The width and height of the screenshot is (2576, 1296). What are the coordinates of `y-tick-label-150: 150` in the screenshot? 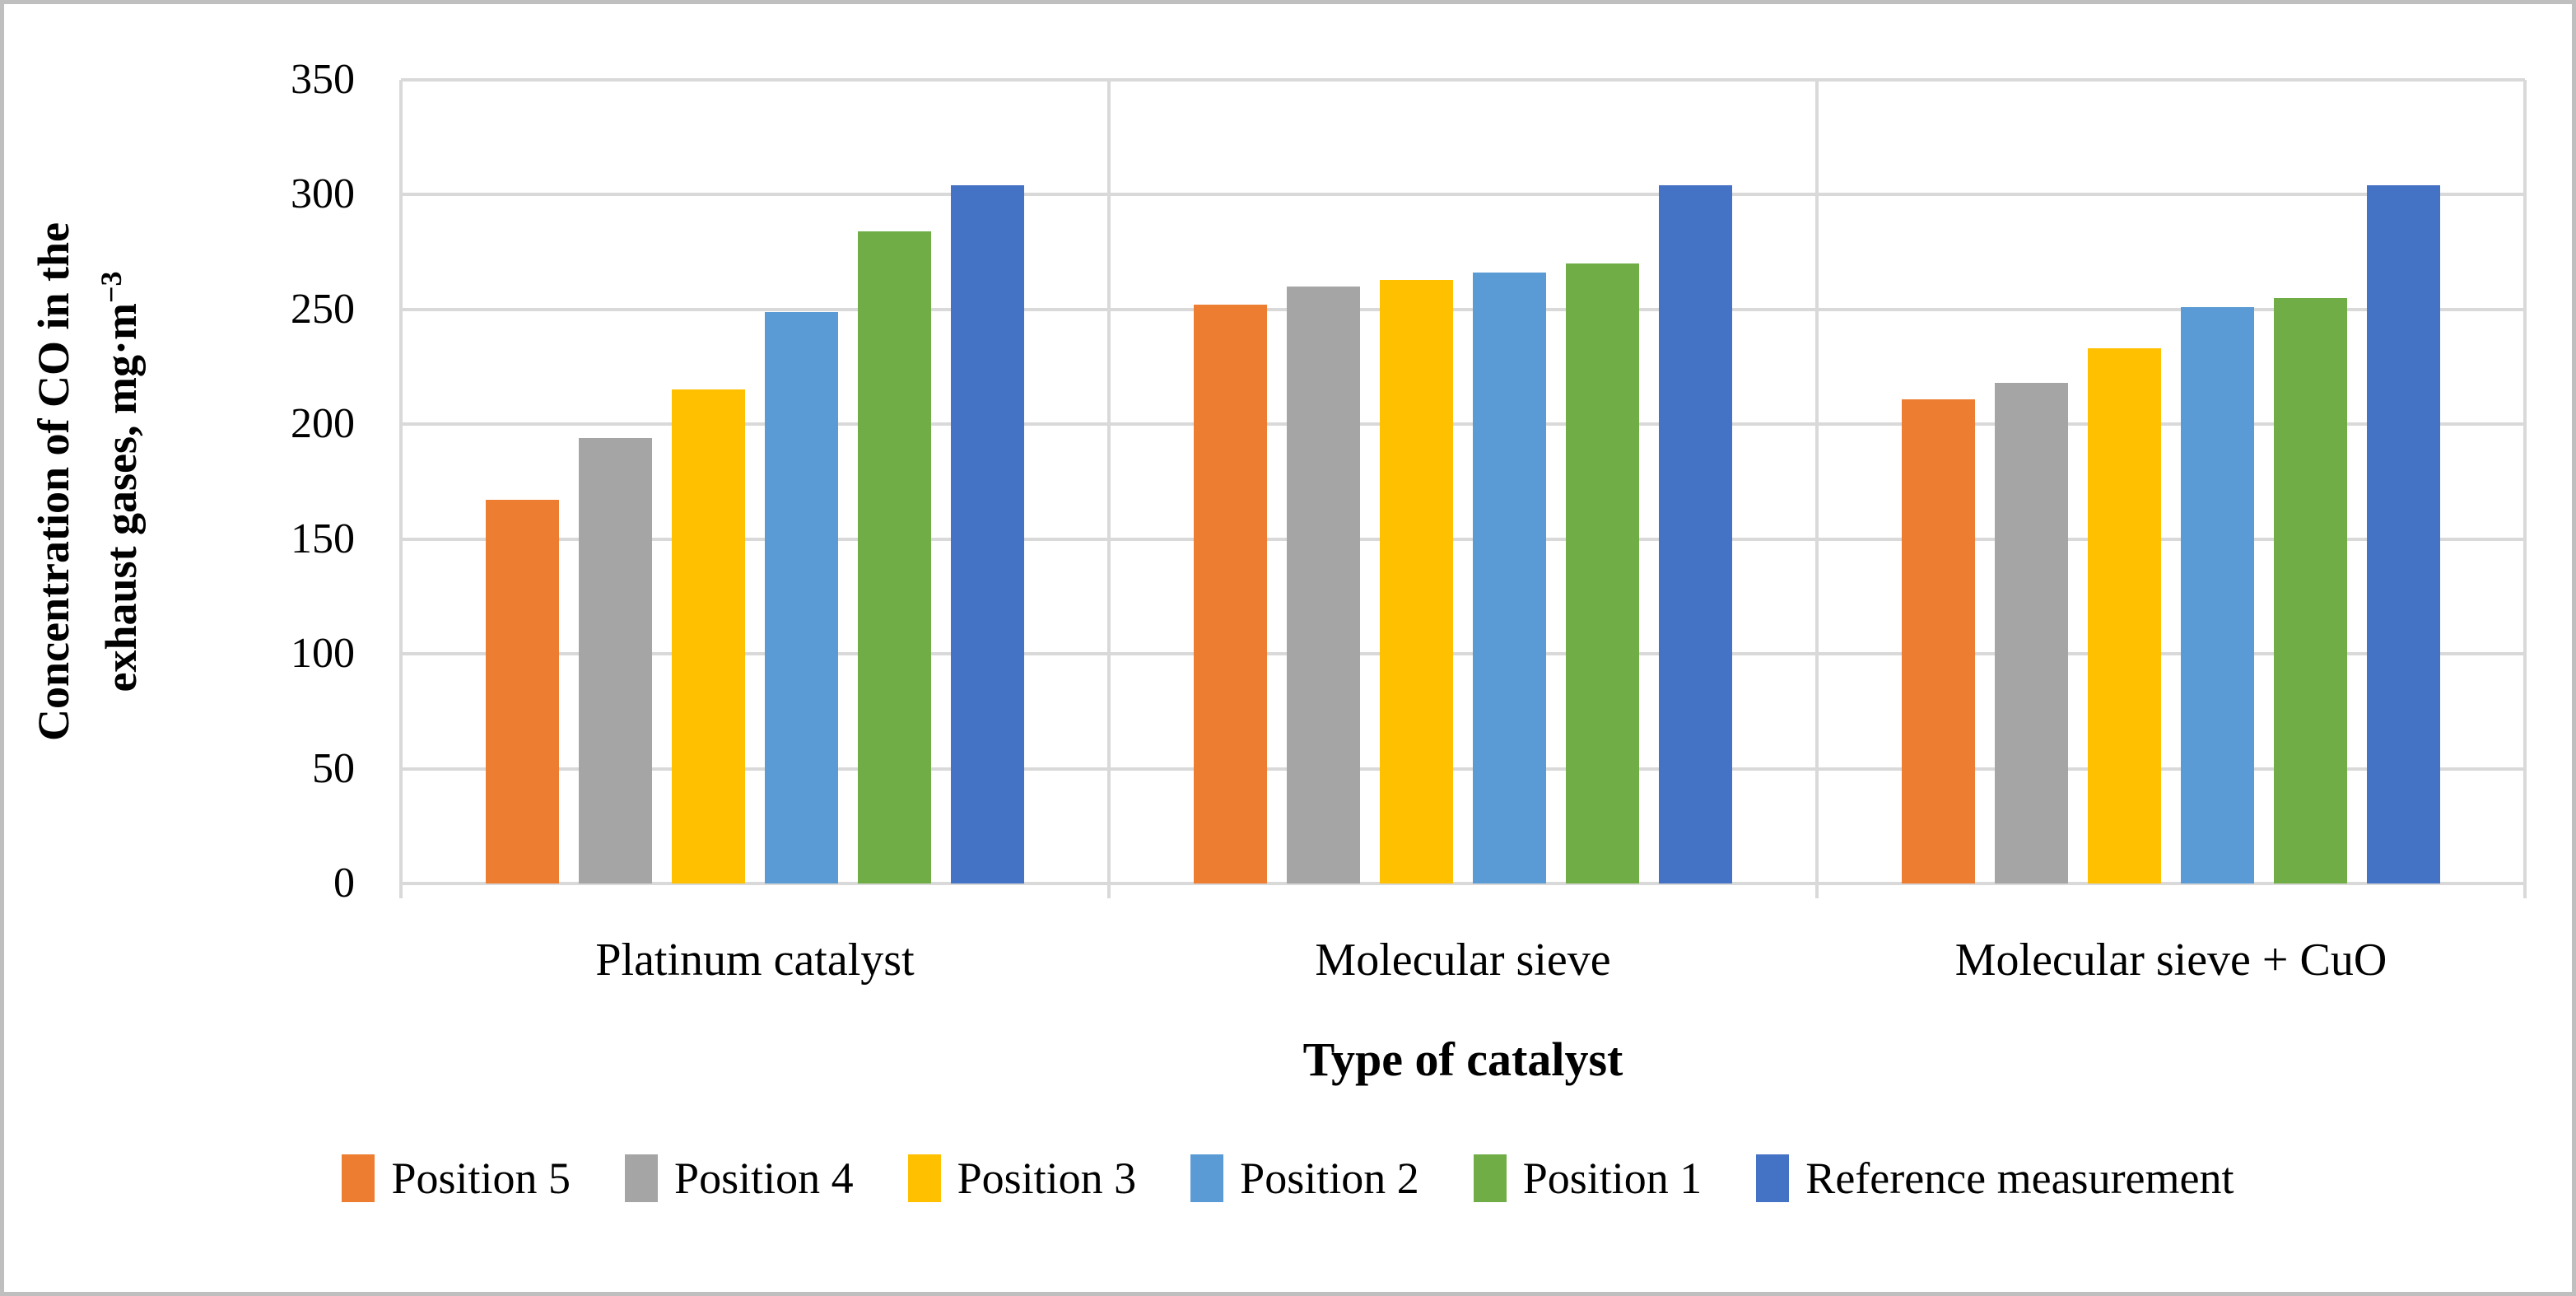 It's located at (323, 538).